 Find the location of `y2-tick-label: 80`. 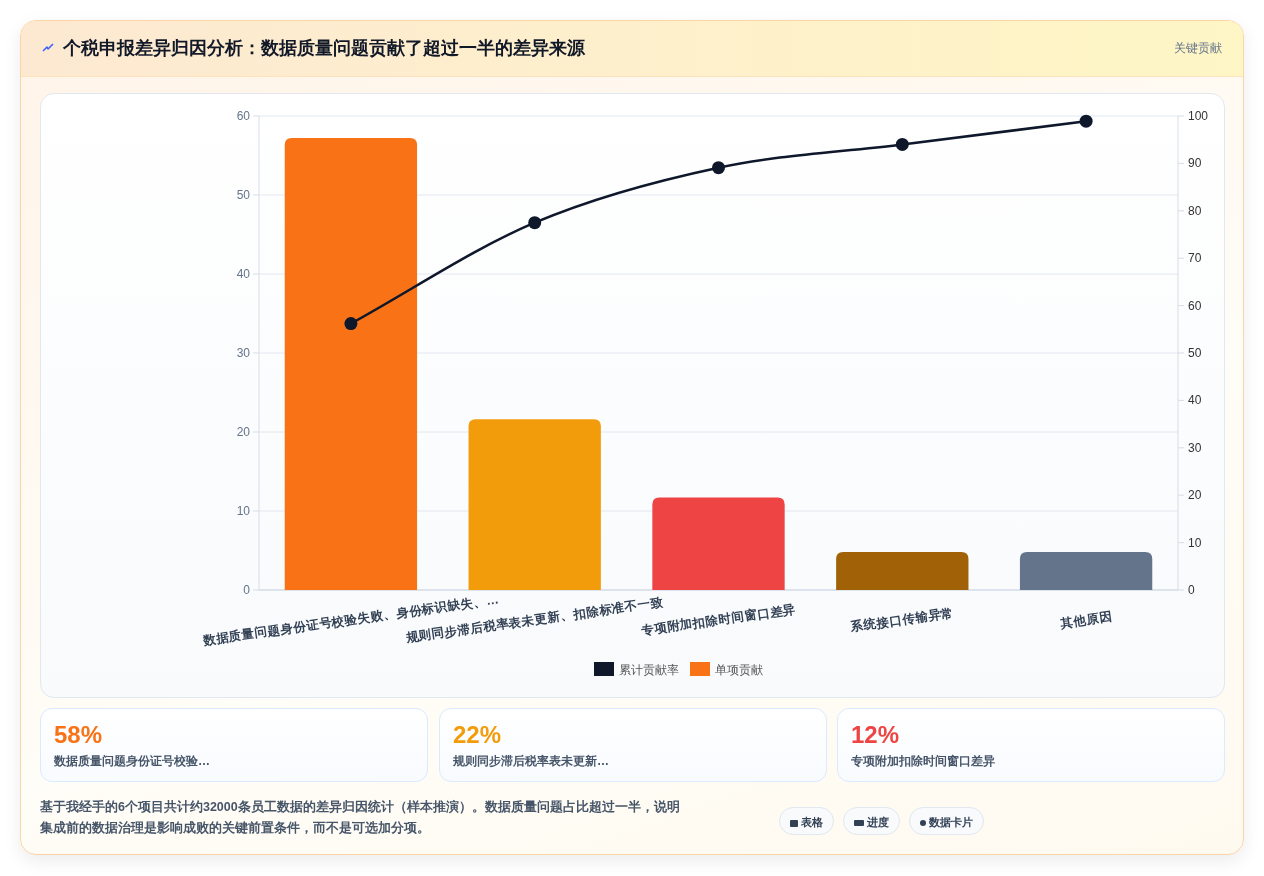

y2-tick-label: 80 is located at coordinates (1195, 210).